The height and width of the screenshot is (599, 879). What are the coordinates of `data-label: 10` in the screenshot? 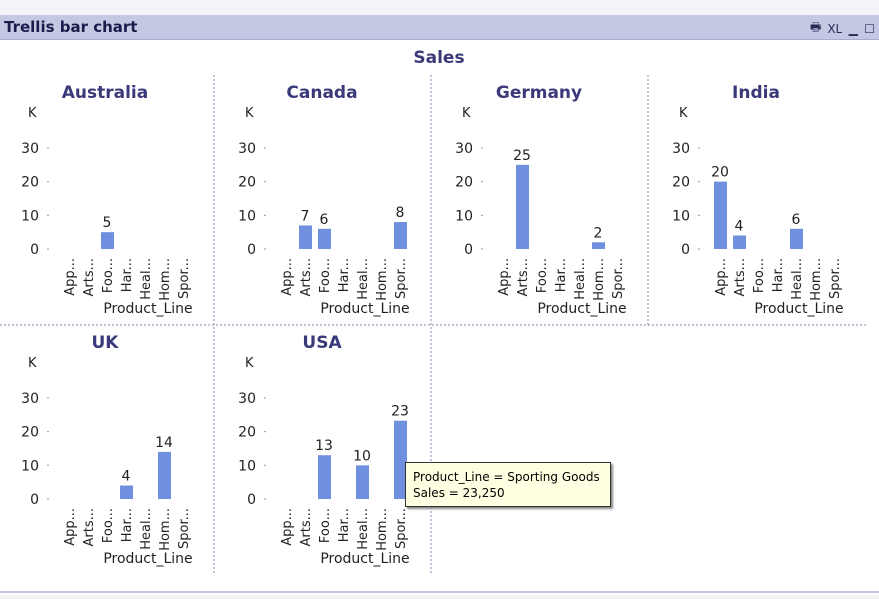 It's located at (362, 456).